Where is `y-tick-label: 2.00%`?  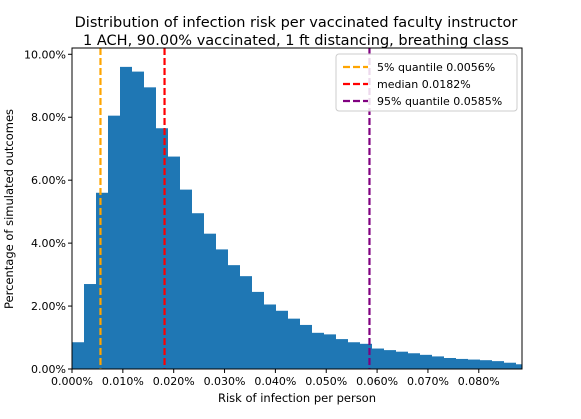
y-tick-label: 2.00% is located at coordinates (48, 306).